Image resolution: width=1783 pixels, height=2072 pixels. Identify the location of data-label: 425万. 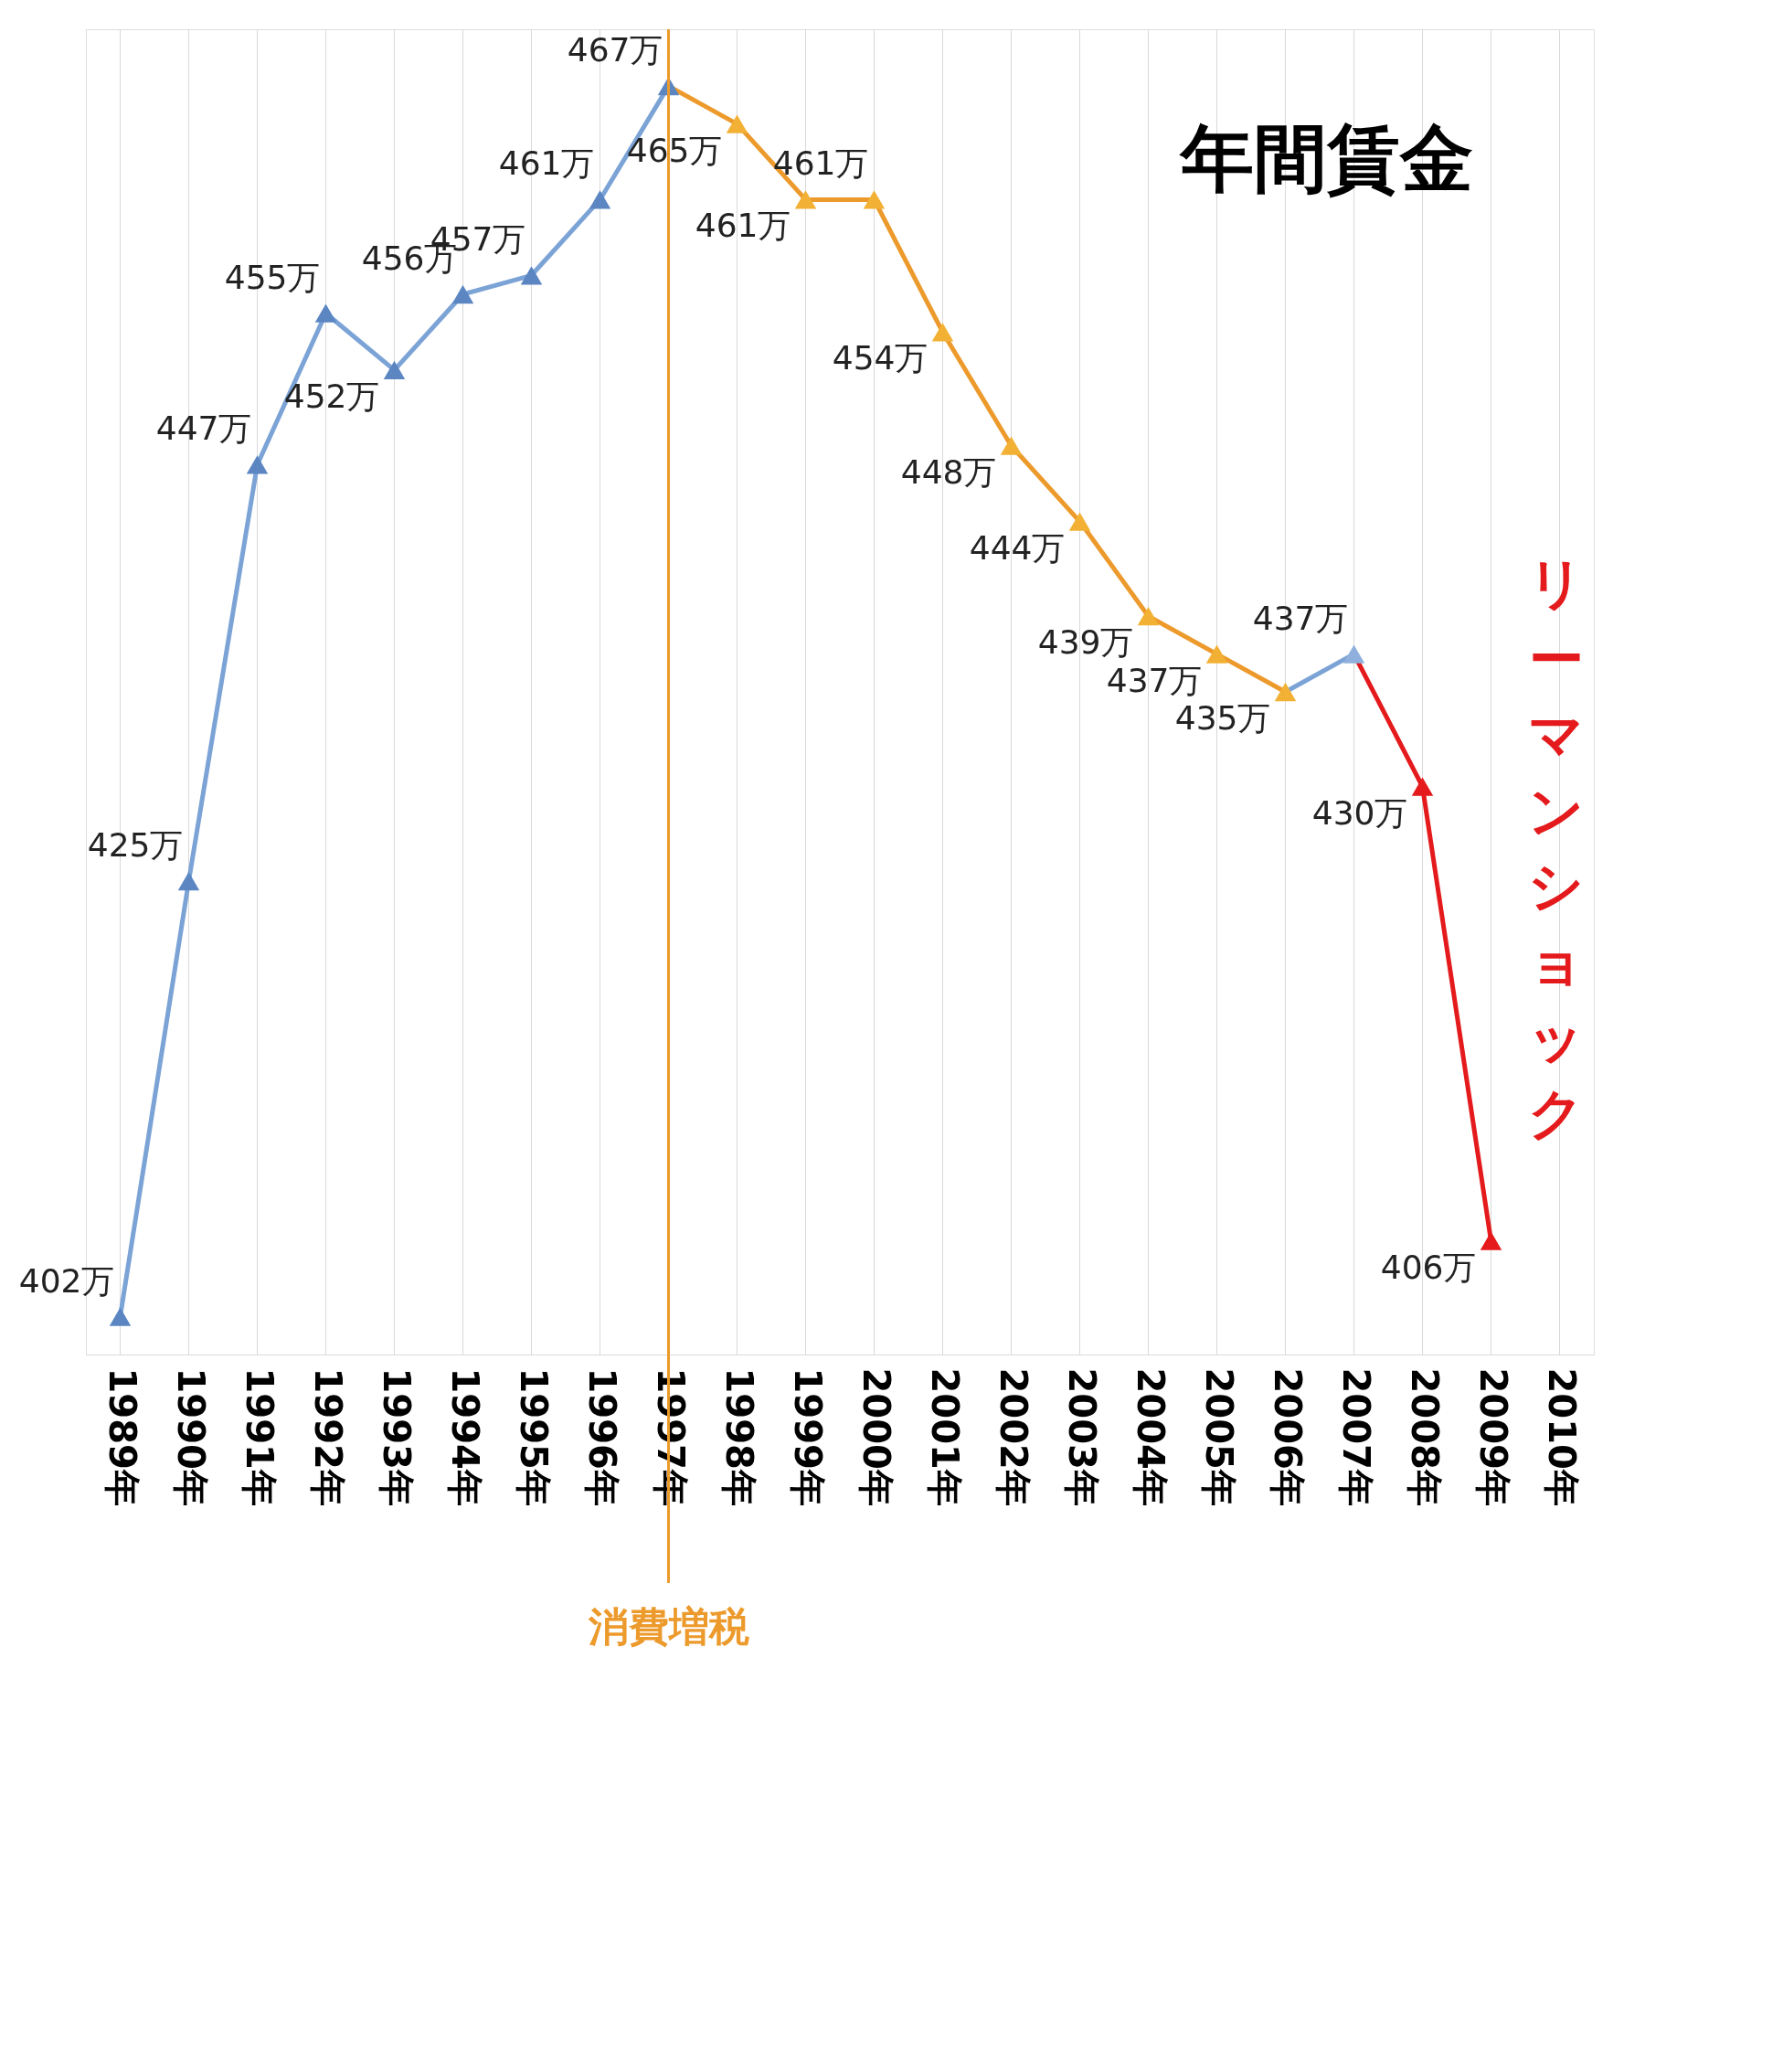
(135, 845).